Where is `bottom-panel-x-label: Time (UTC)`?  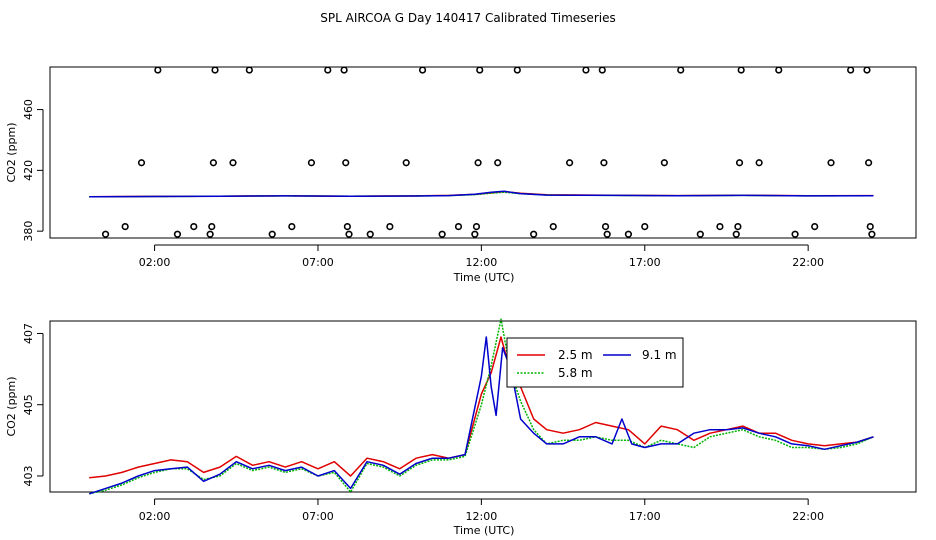
bottom-panel-x-label: Time (UTC) is located at coordinates (484, 530).